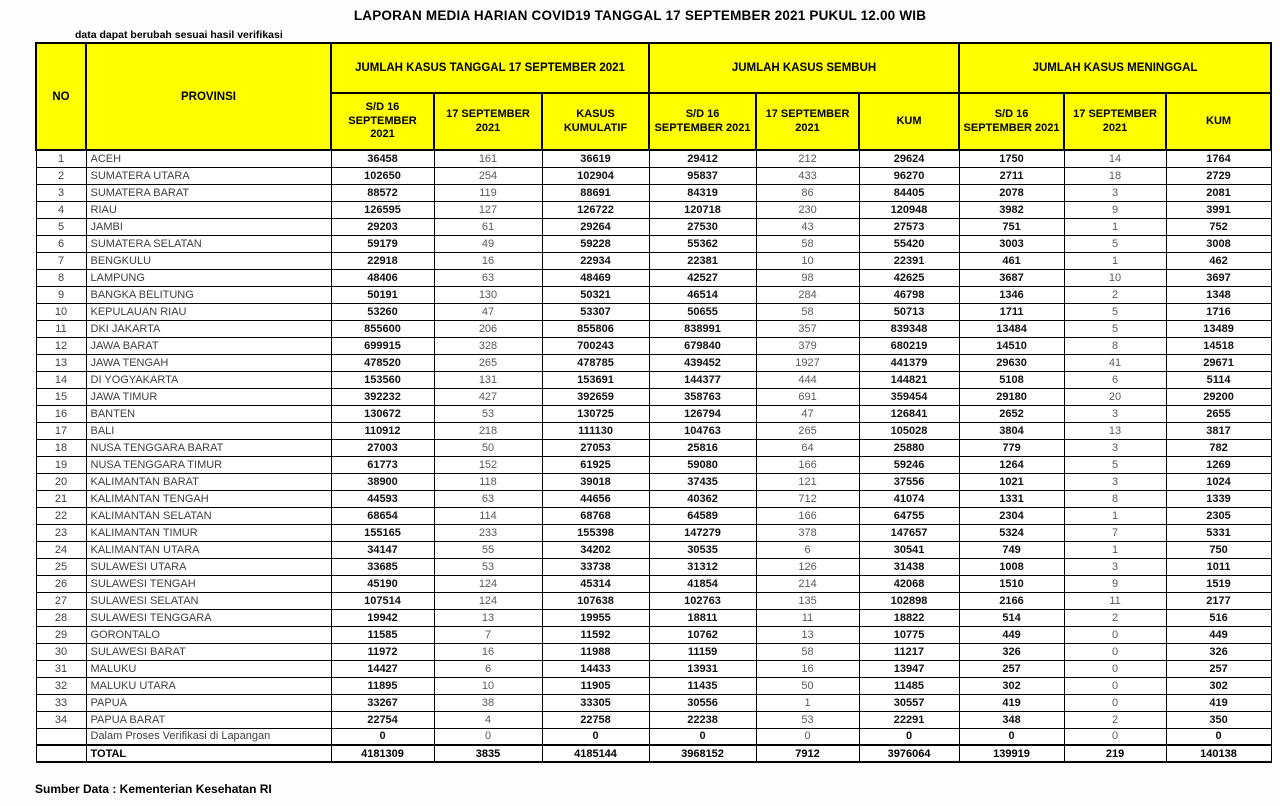  I want to click on cell-no: 21, so click(61, 498).